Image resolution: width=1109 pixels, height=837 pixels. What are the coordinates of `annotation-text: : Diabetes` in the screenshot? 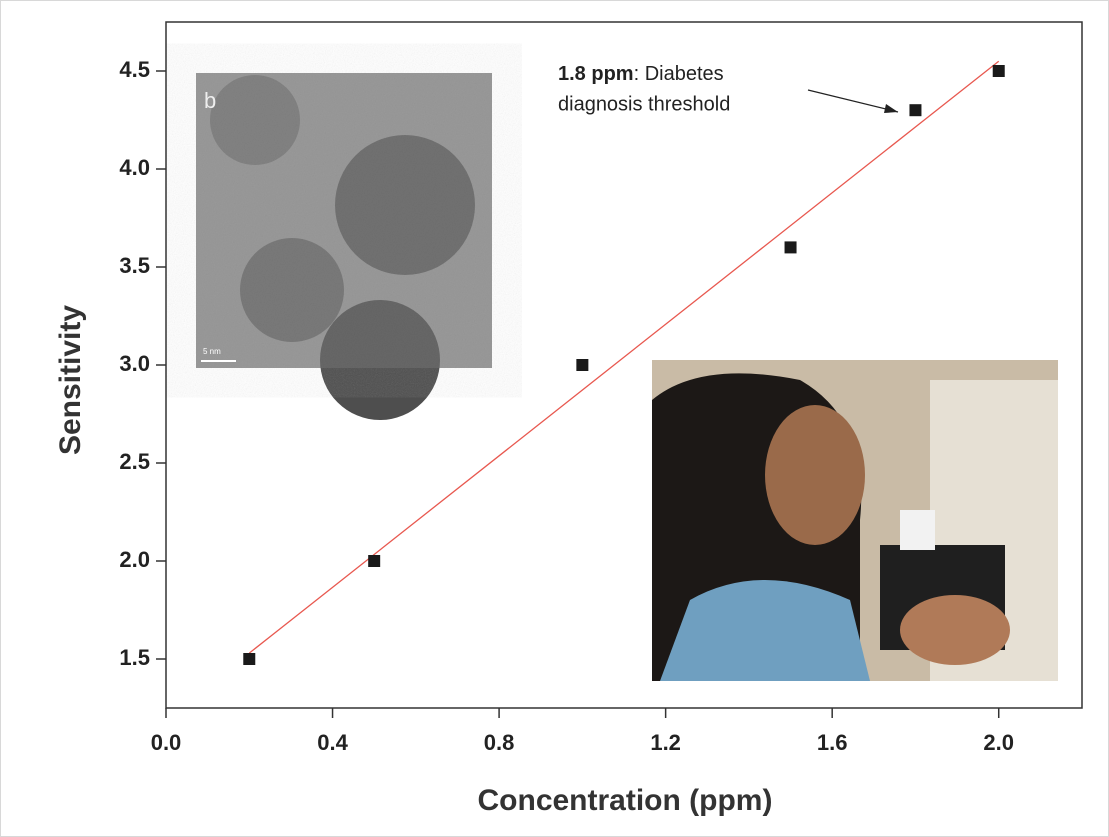 It's located at (679, 74).